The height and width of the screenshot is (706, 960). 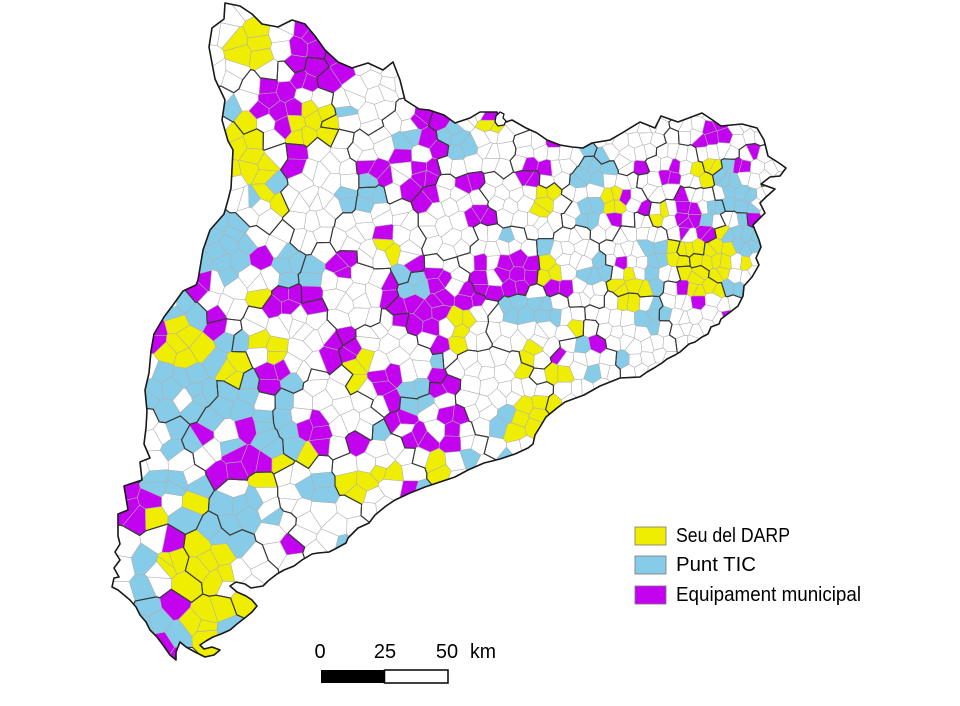 What do you see at coordinates (768, 594) in the screenshot?
I see `svg-text: Equipament municipal` at bounding box center [768, 594].